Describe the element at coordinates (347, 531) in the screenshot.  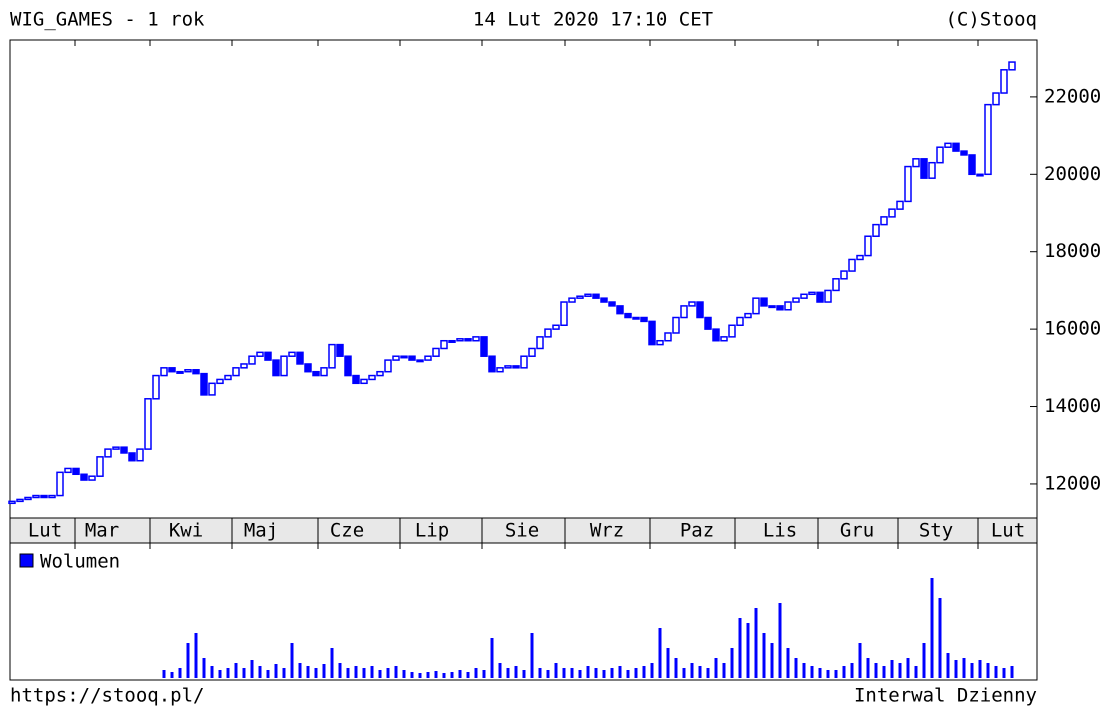
I see `x-tick-label: Cze` at that location.